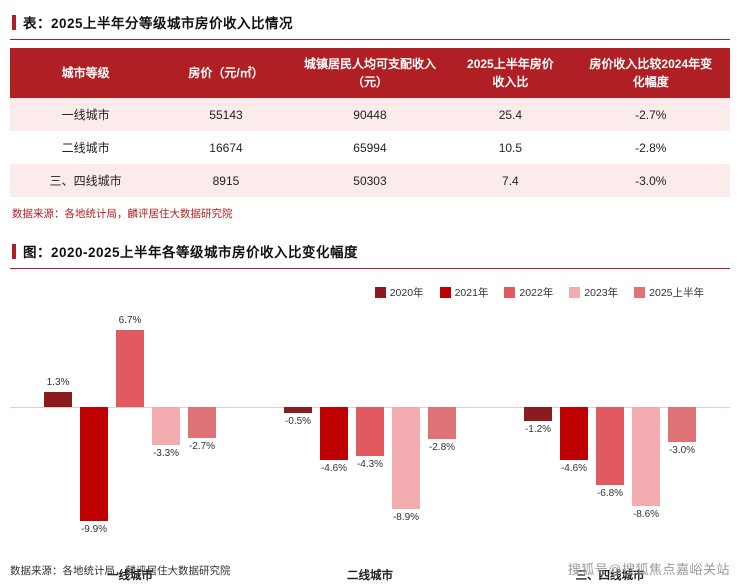 This screenshot has width=740, height=586. I want to click on table-cell: 50303, so click(370, 180).